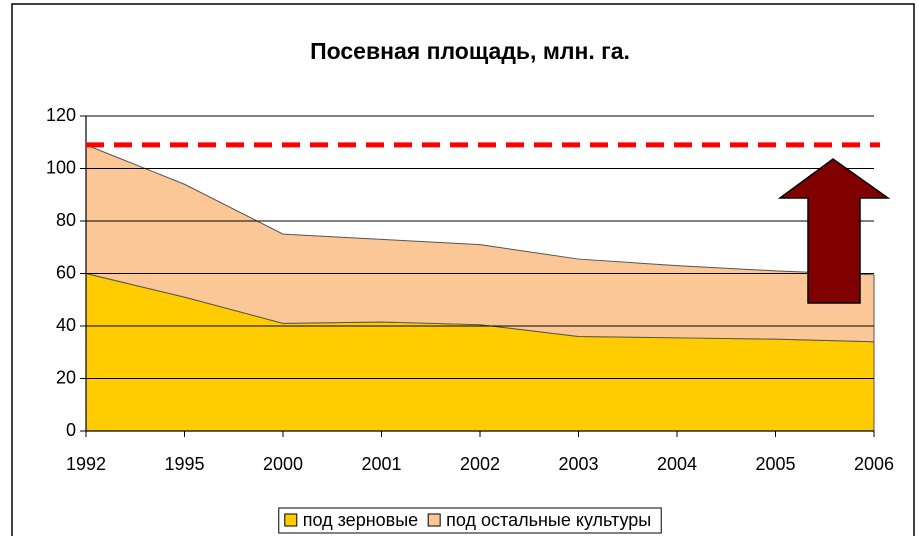 Image resolution: width=919 pixels, height=536 pixels. Describe the element at coordinates (578, 464) in the screenshot. I see `x-tick-label: 2003` at that location.